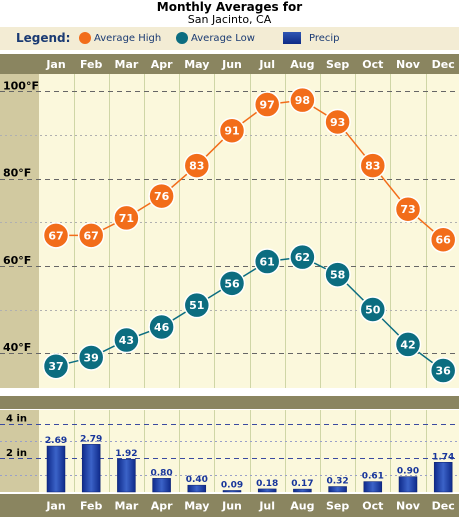 This screenshot has height=517, width=459. I want to click on low-temp-value-label: 58, so click(337, 275).